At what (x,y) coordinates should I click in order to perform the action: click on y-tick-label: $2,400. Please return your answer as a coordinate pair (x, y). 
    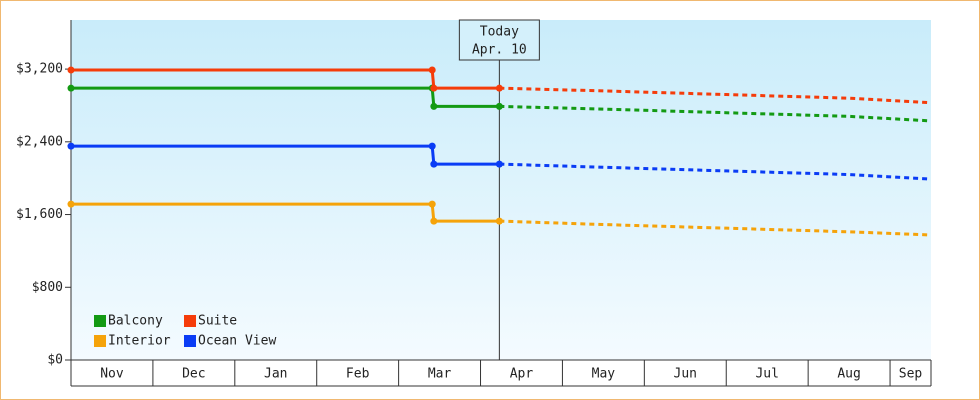
    Looking at the image, I should click on (39, 141).